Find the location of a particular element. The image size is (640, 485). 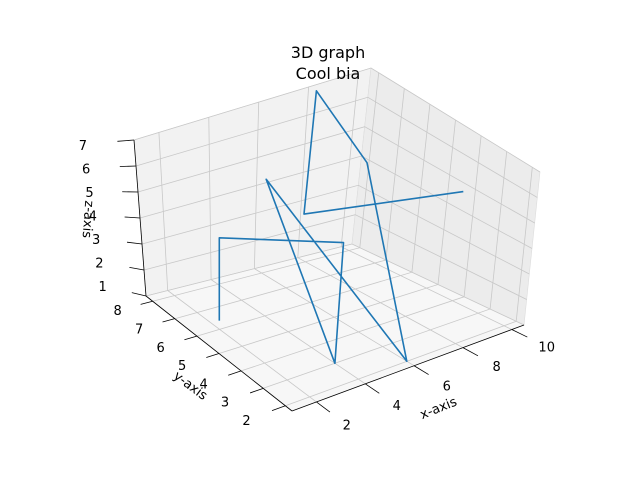

y-tick-label: 6 is located at coordinates (161, 348).